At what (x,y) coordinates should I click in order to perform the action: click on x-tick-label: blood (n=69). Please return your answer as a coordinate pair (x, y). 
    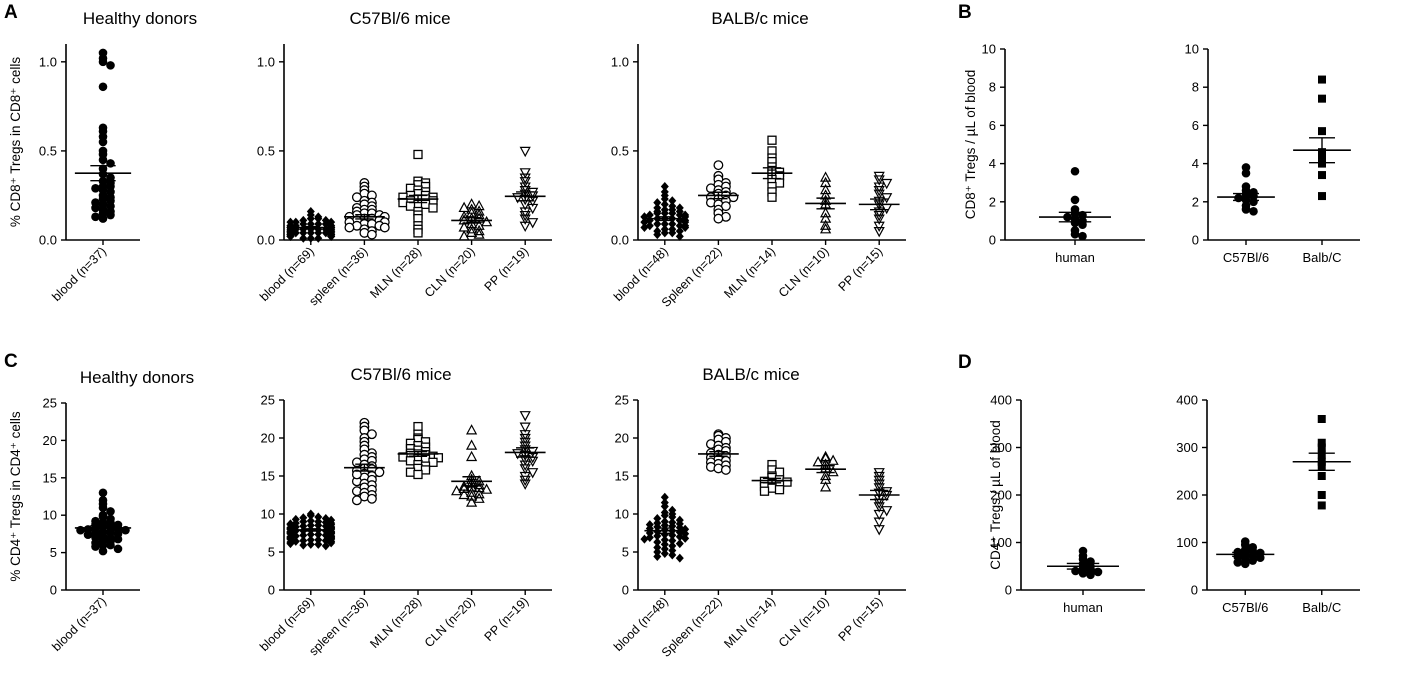
    Looking at the image, I should click on (287, 624).